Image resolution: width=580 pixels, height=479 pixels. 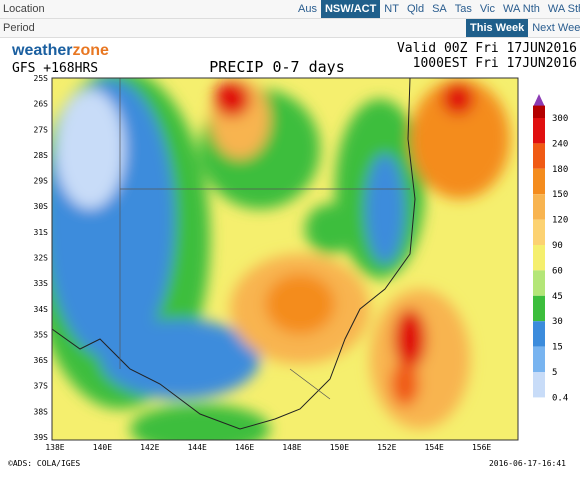 What do you see at coordinates (54, 447) in the screenshot?
I see `lon-label: 138E` at bounding box center [54, 447].